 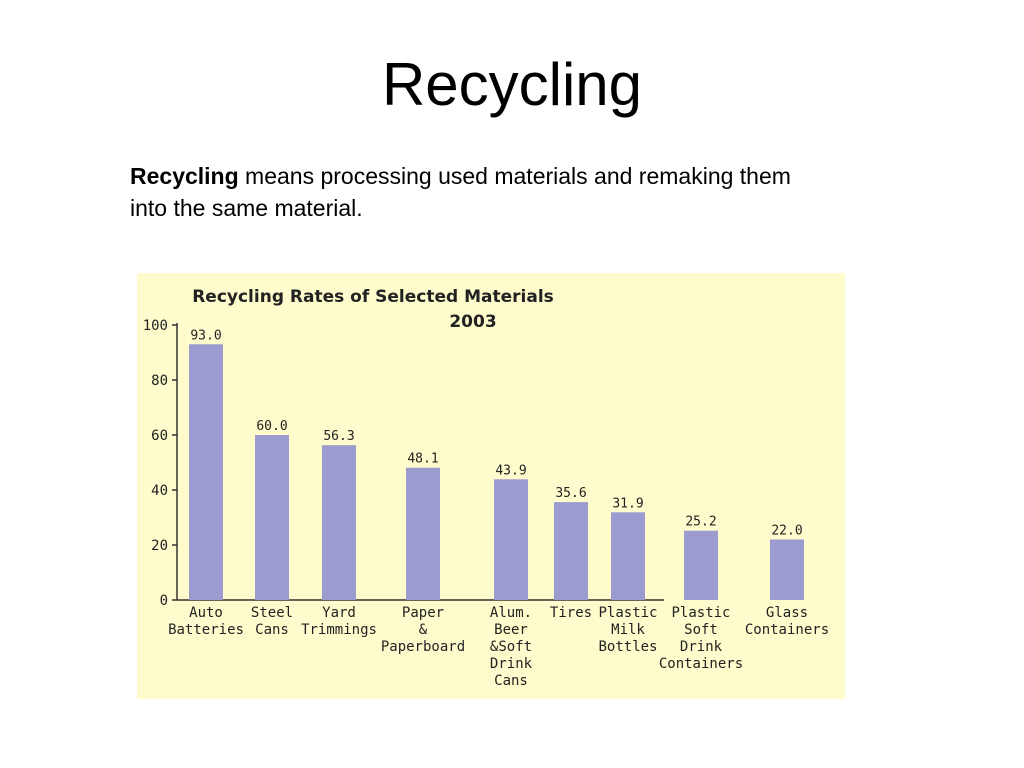 I want to click on chart-title-line2: 2003, so click(x=472, y=322).